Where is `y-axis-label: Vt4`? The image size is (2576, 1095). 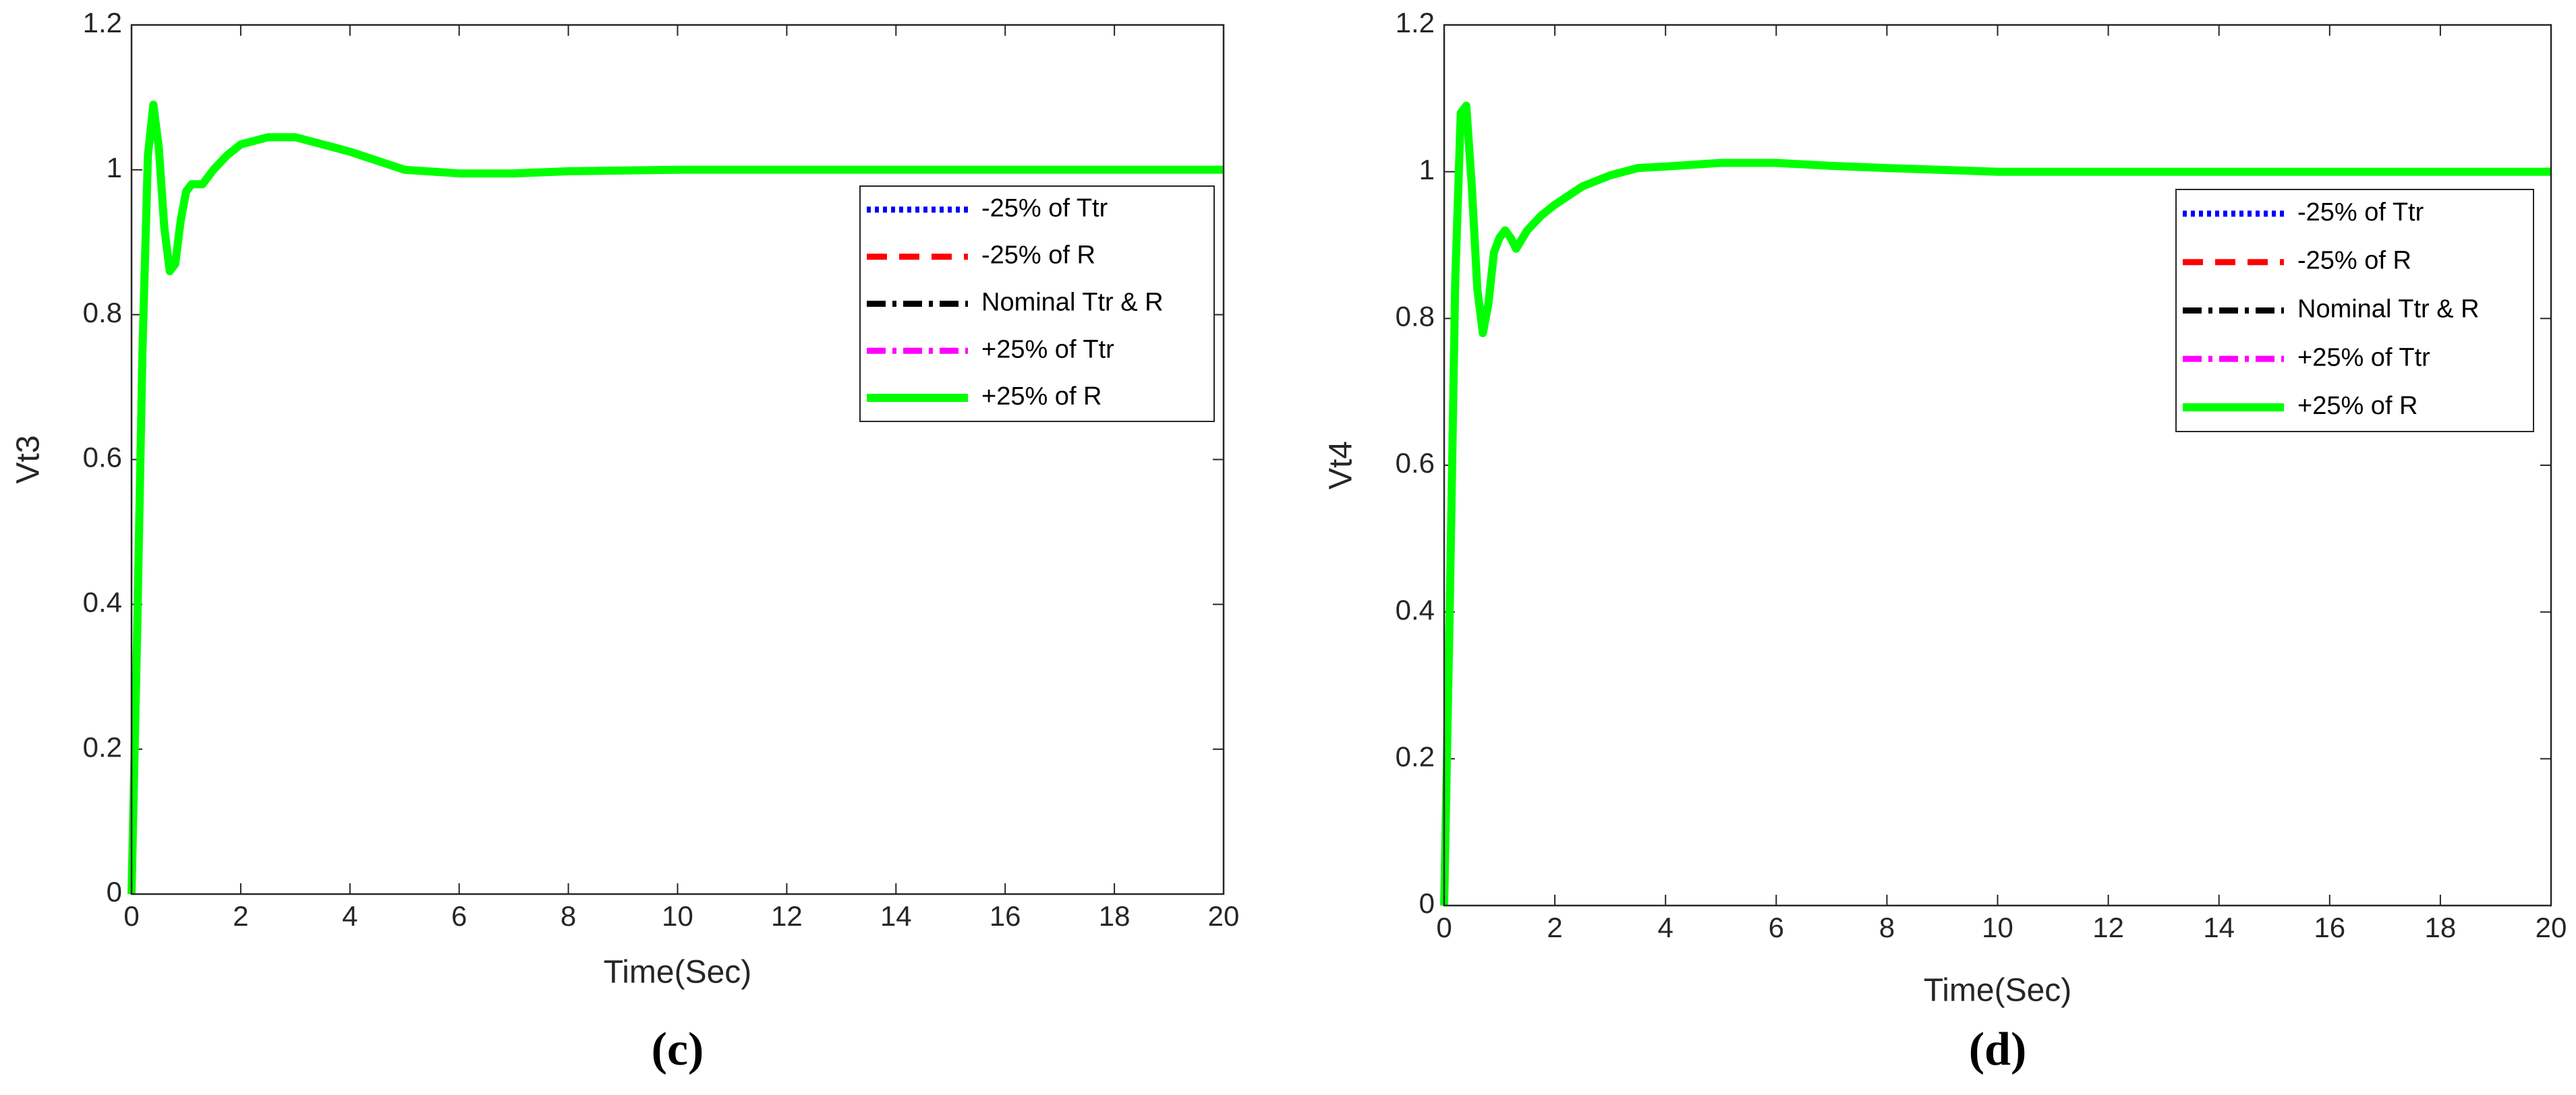
y-axis-label: Vt4 is located at coordinates (1341, 466).